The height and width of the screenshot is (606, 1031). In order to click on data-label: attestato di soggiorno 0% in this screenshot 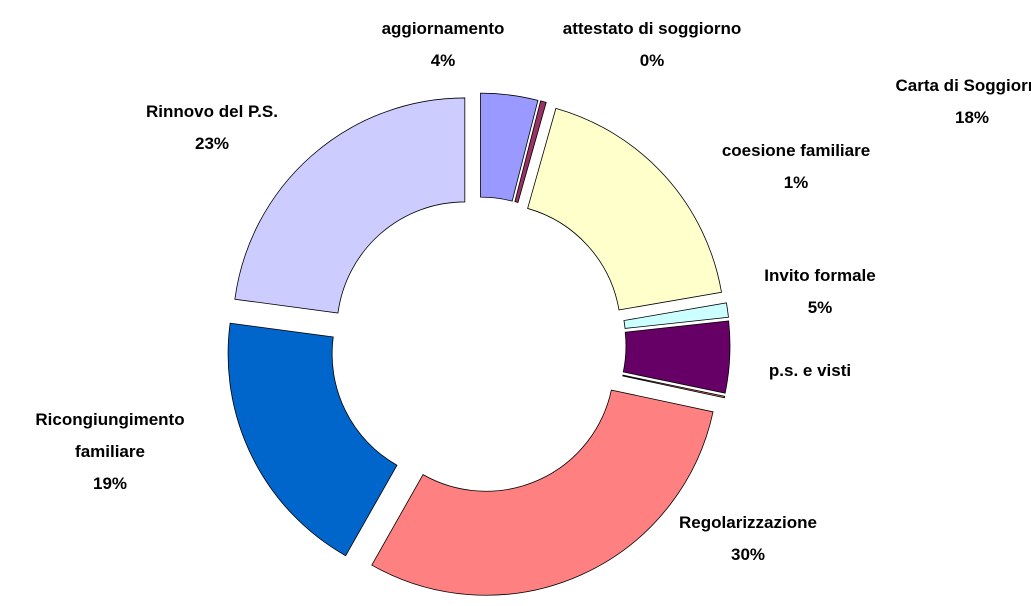, I will do `click(652, 45)`.